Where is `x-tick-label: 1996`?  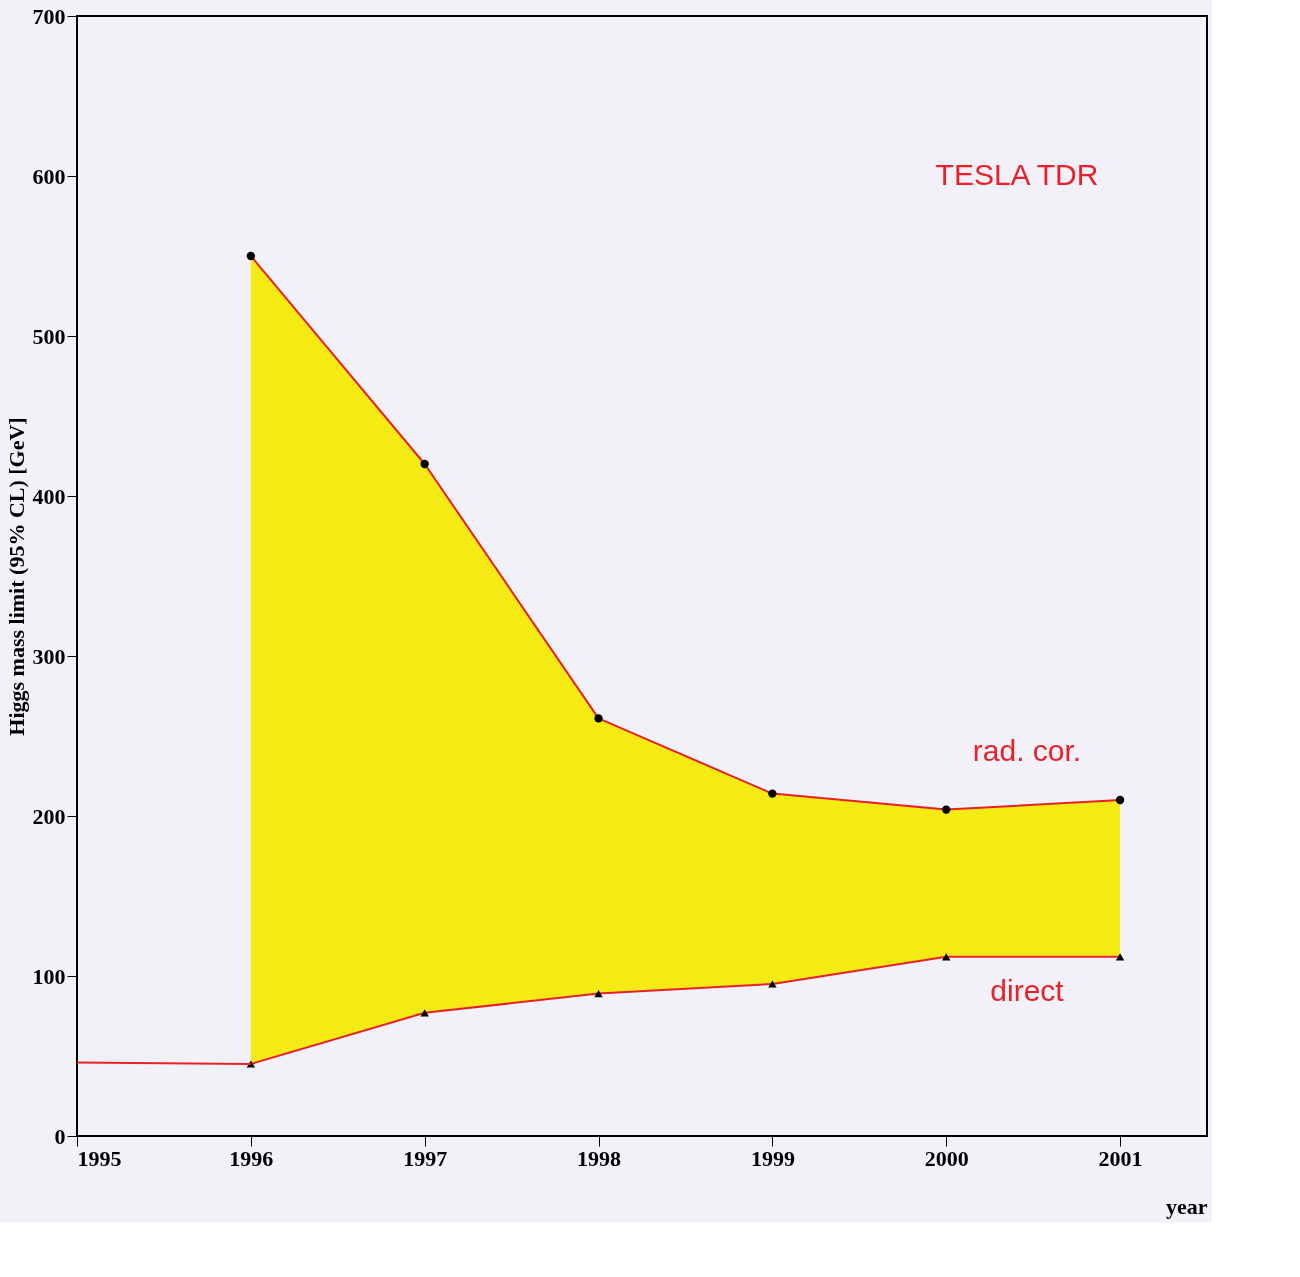
x-tick-label: 1996 is located at coordinates (251, 1158).